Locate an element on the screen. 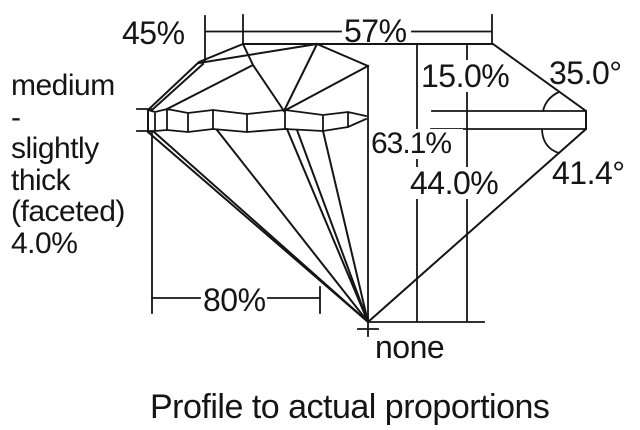  lower-girdle-length-label: 80% is located at coordinates (234, 300).